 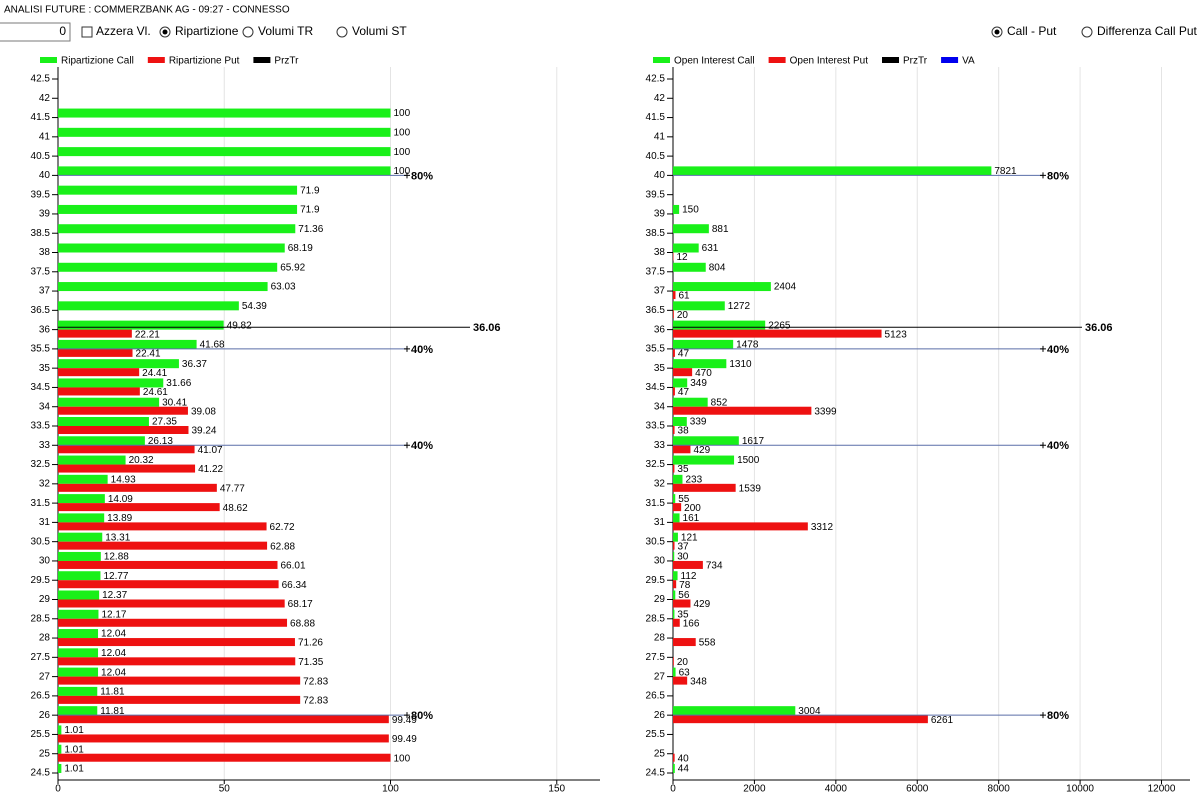 What do you see at coordinates (45, 715) in the screenshot?
I see `y-tick-label: 26` at bounding box center [45, 715].